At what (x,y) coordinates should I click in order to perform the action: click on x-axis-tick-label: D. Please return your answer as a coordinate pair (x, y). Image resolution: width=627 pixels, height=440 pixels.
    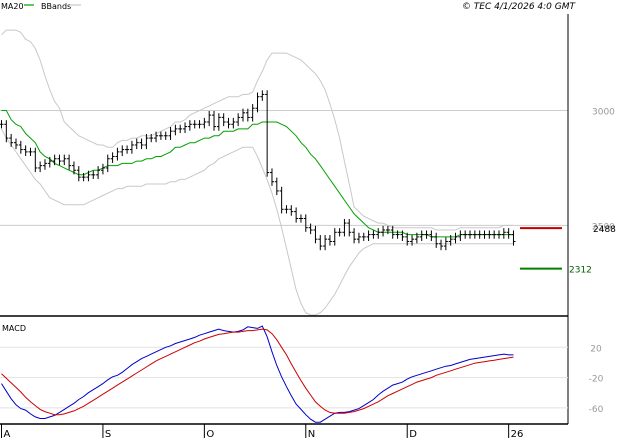
    Looking at the image, I should click on (413, 434).